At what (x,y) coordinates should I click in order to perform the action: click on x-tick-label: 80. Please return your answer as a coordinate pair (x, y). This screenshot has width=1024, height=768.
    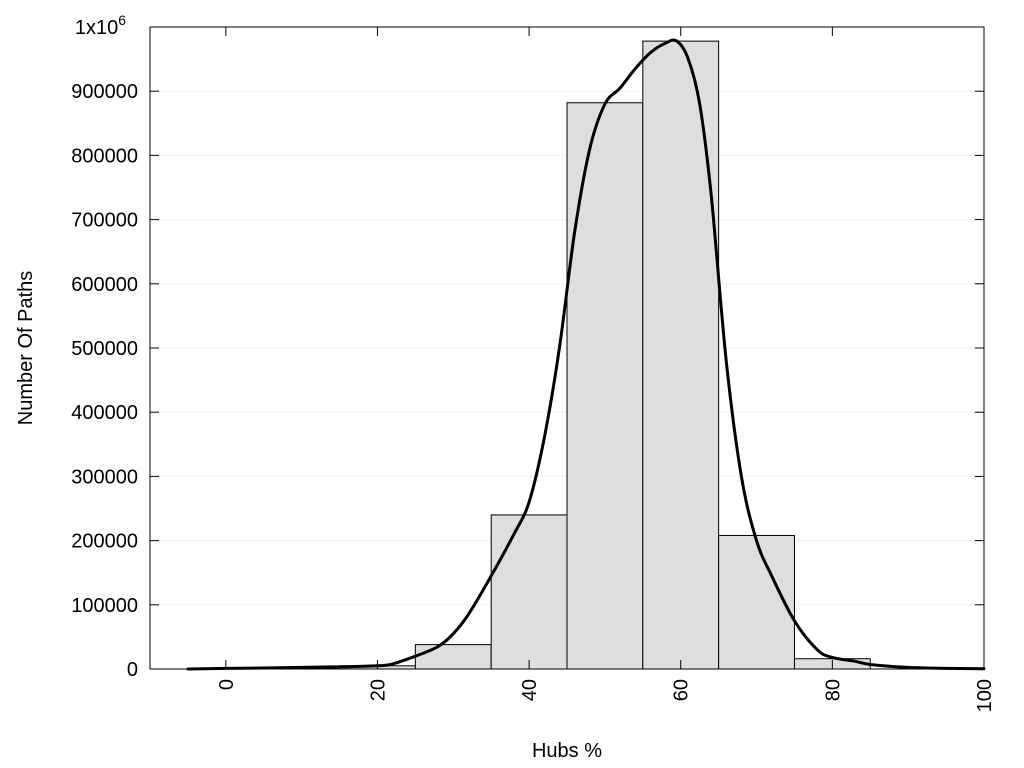
    Looking at the image, I should click on (833, 690).